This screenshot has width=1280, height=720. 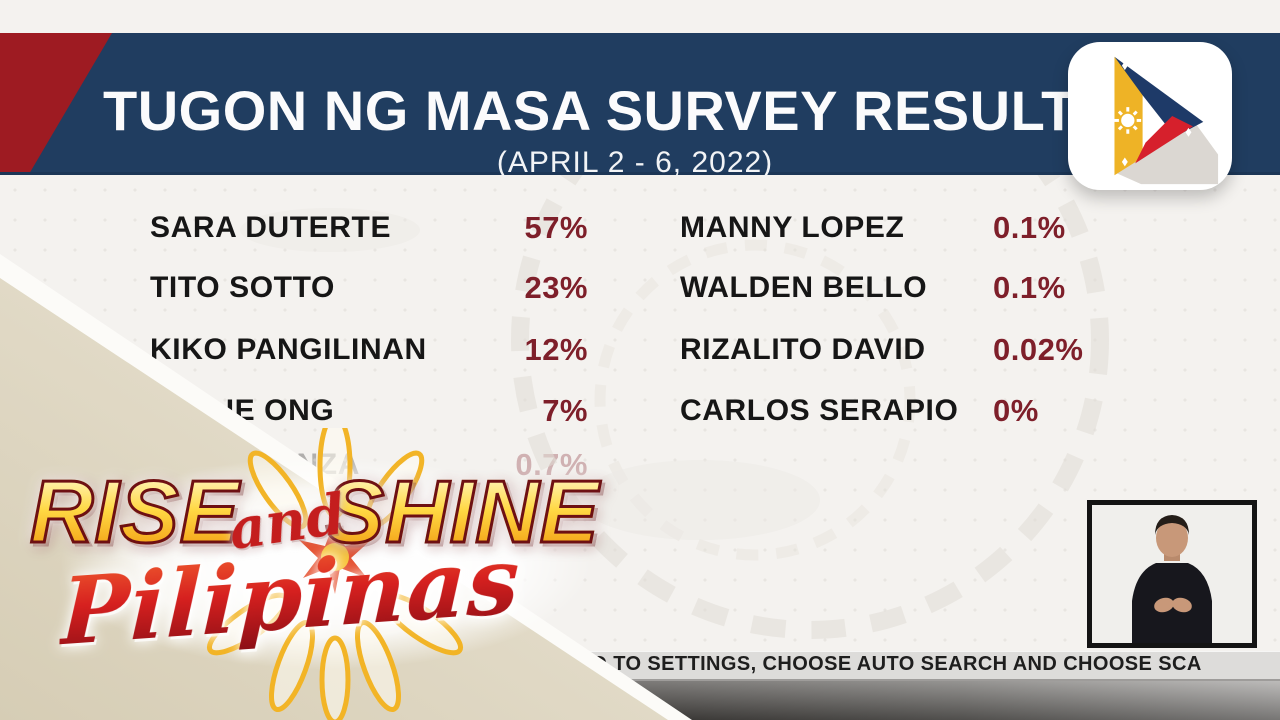 What do you see at coordinates (242, 287) in the screenshot?
I see `candidate-name: TITO SOTTO` at bounding box center [242, 287].